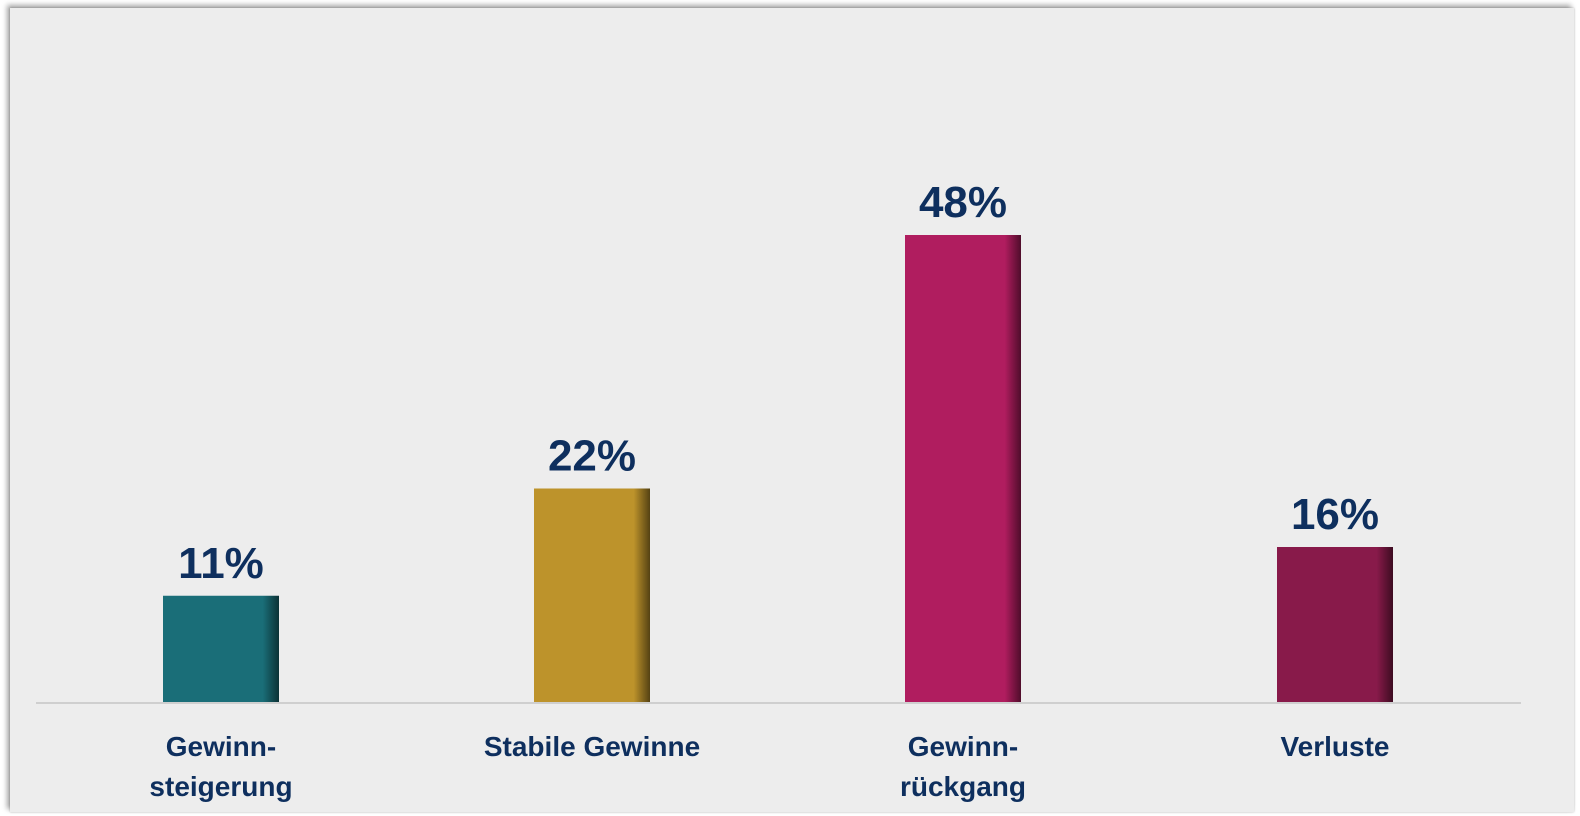 The width and height of the screenshot is (1580, 816). What do you see at coordinates (592, 746) in the screenshot?
I see `category-label-2: Stabile Gewinne` at bounding box center [592, 746].